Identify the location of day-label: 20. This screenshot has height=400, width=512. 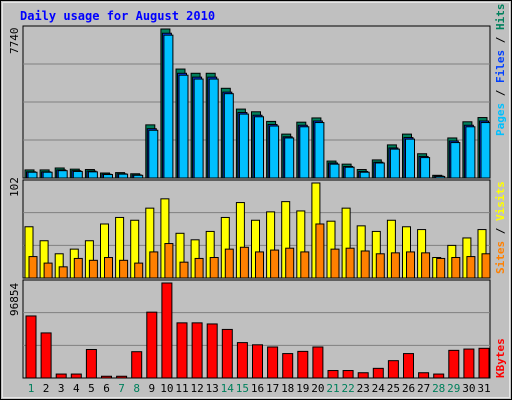
(317, 388).